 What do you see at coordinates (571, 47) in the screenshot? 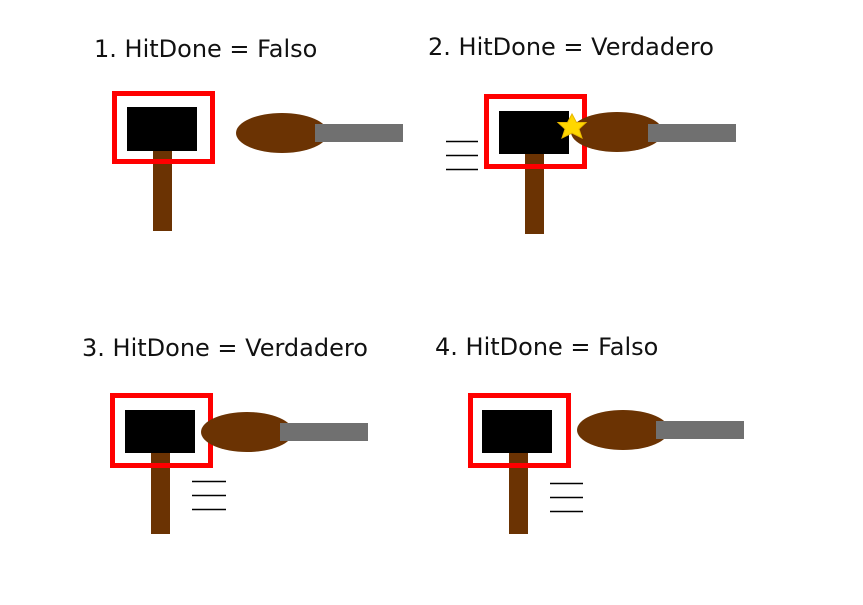
I see `panel-2-caption: 2. HitDone = Verdadero` at bounding box center [571, 47].